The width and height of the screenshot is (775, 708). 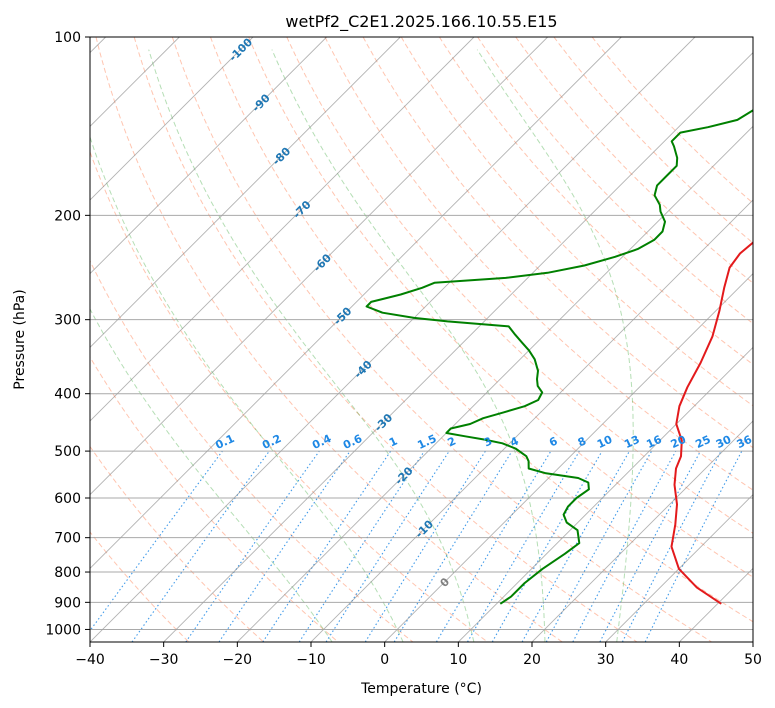 What do you see at coordinates (421, 689) in the screenshot?
I see `x-axis-label: Temperature (°C)` at bounding box center [421, 689].